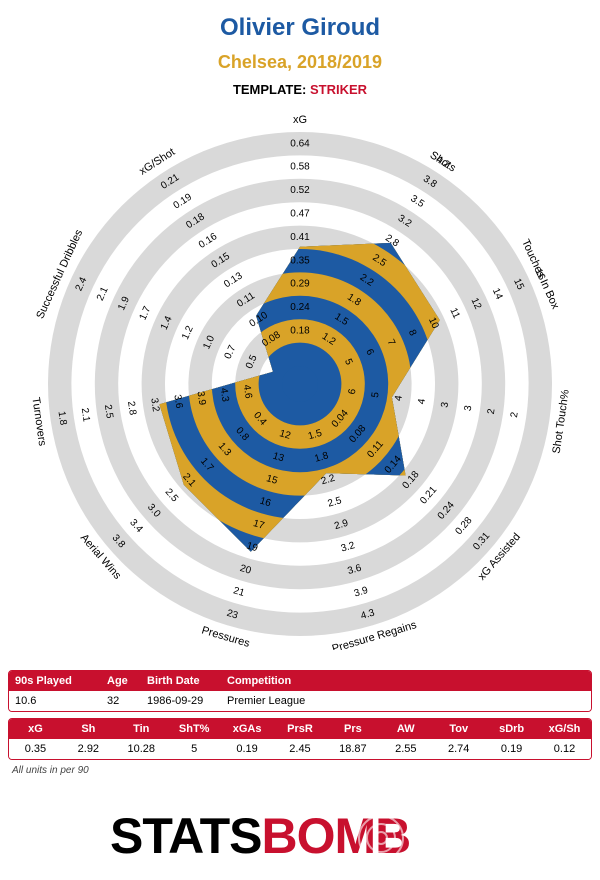  Describe the element at coordinates (561, 422) in the screenshot. I see `axis-label-3: Shot Touch%` at that location.